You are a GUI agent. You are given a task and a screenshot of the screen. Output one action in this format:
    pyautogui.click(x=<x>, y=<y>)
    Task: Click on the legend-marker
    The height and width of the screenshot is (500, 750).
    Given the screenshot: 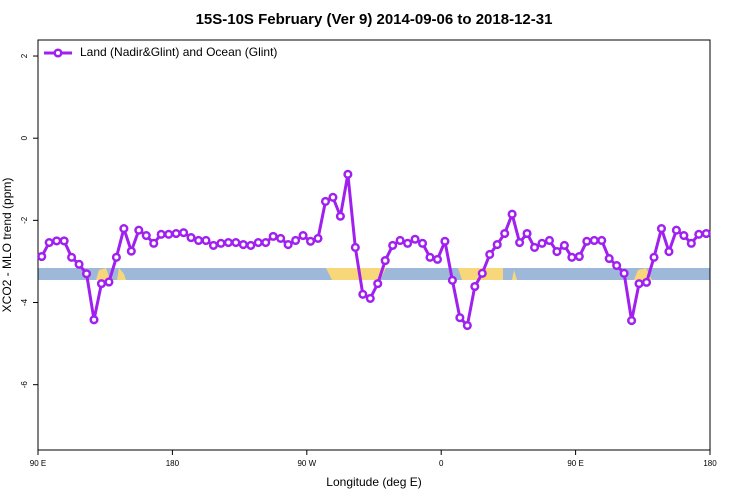 What is the action you would take?
    pyautogui.click(x=58, y=53)
    